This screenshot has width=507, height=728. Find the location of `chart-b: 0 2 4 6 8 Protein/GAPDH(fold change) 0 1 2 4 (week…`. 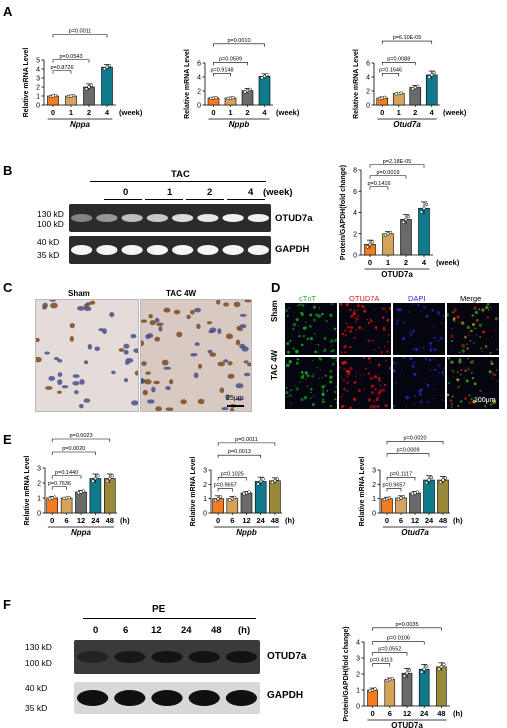

chart-b: 0 2 4 6 8 Protein/GAPDH(fold change) 0 1 2 4 (week… is located at coordinates (400, 219).